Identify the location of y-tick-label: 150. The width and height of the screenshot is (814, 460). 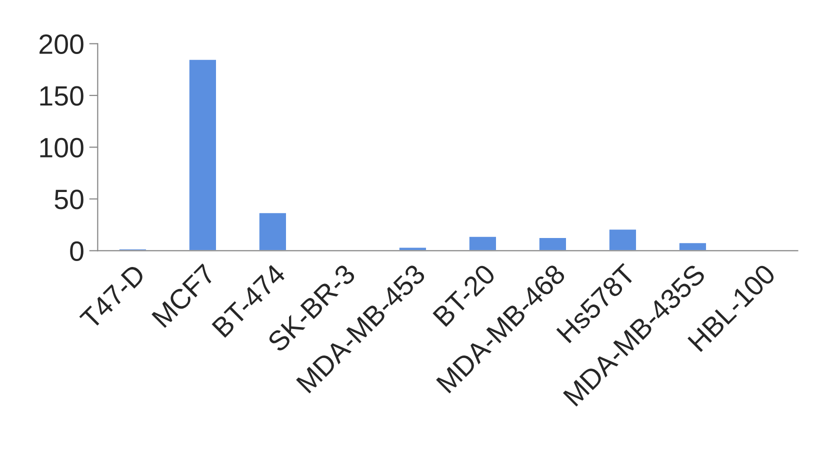
(62, 96).